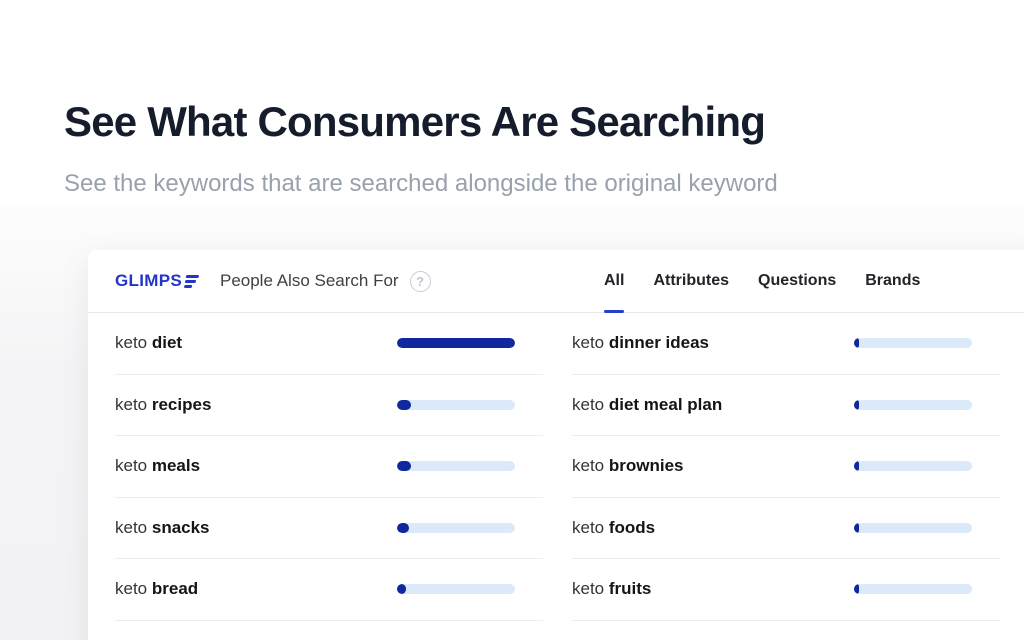 The image size is (1024, 640). Describe the element at coordinates (786, 590) in the screenshot. I see `keyword-row: keto fruits` at that location.